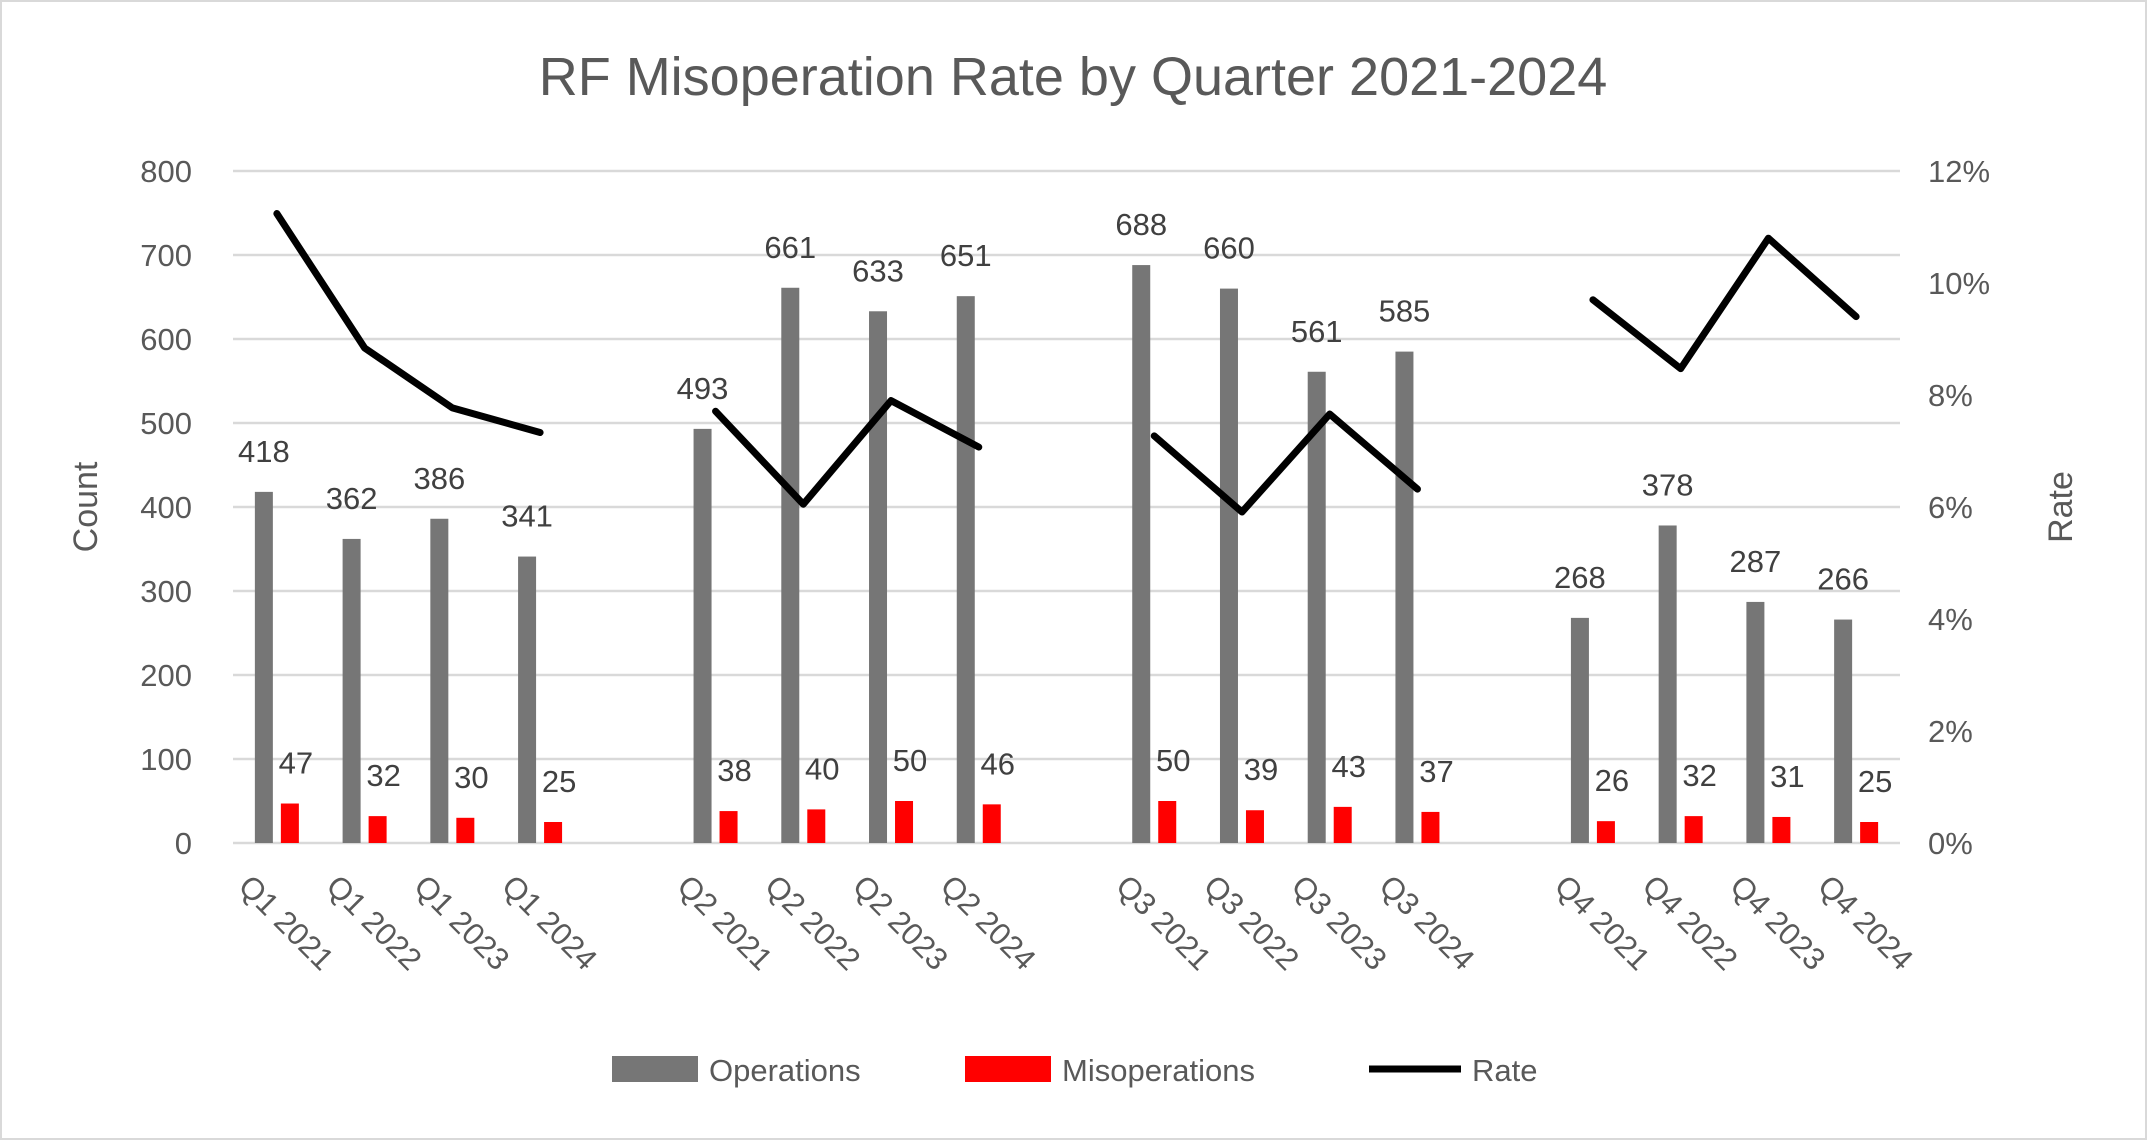  Describe the element at coordinates (1756, 561) in the screenshot. I see `data-label-operations: 287` at that location.